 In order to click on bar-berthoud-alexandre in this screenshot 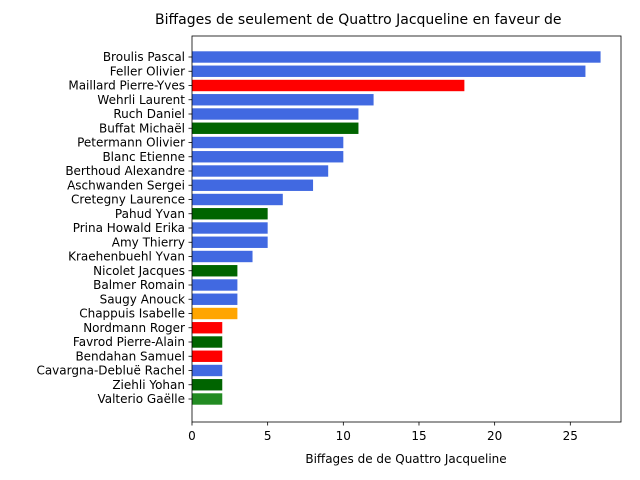, I will do `click(260, 171)`.